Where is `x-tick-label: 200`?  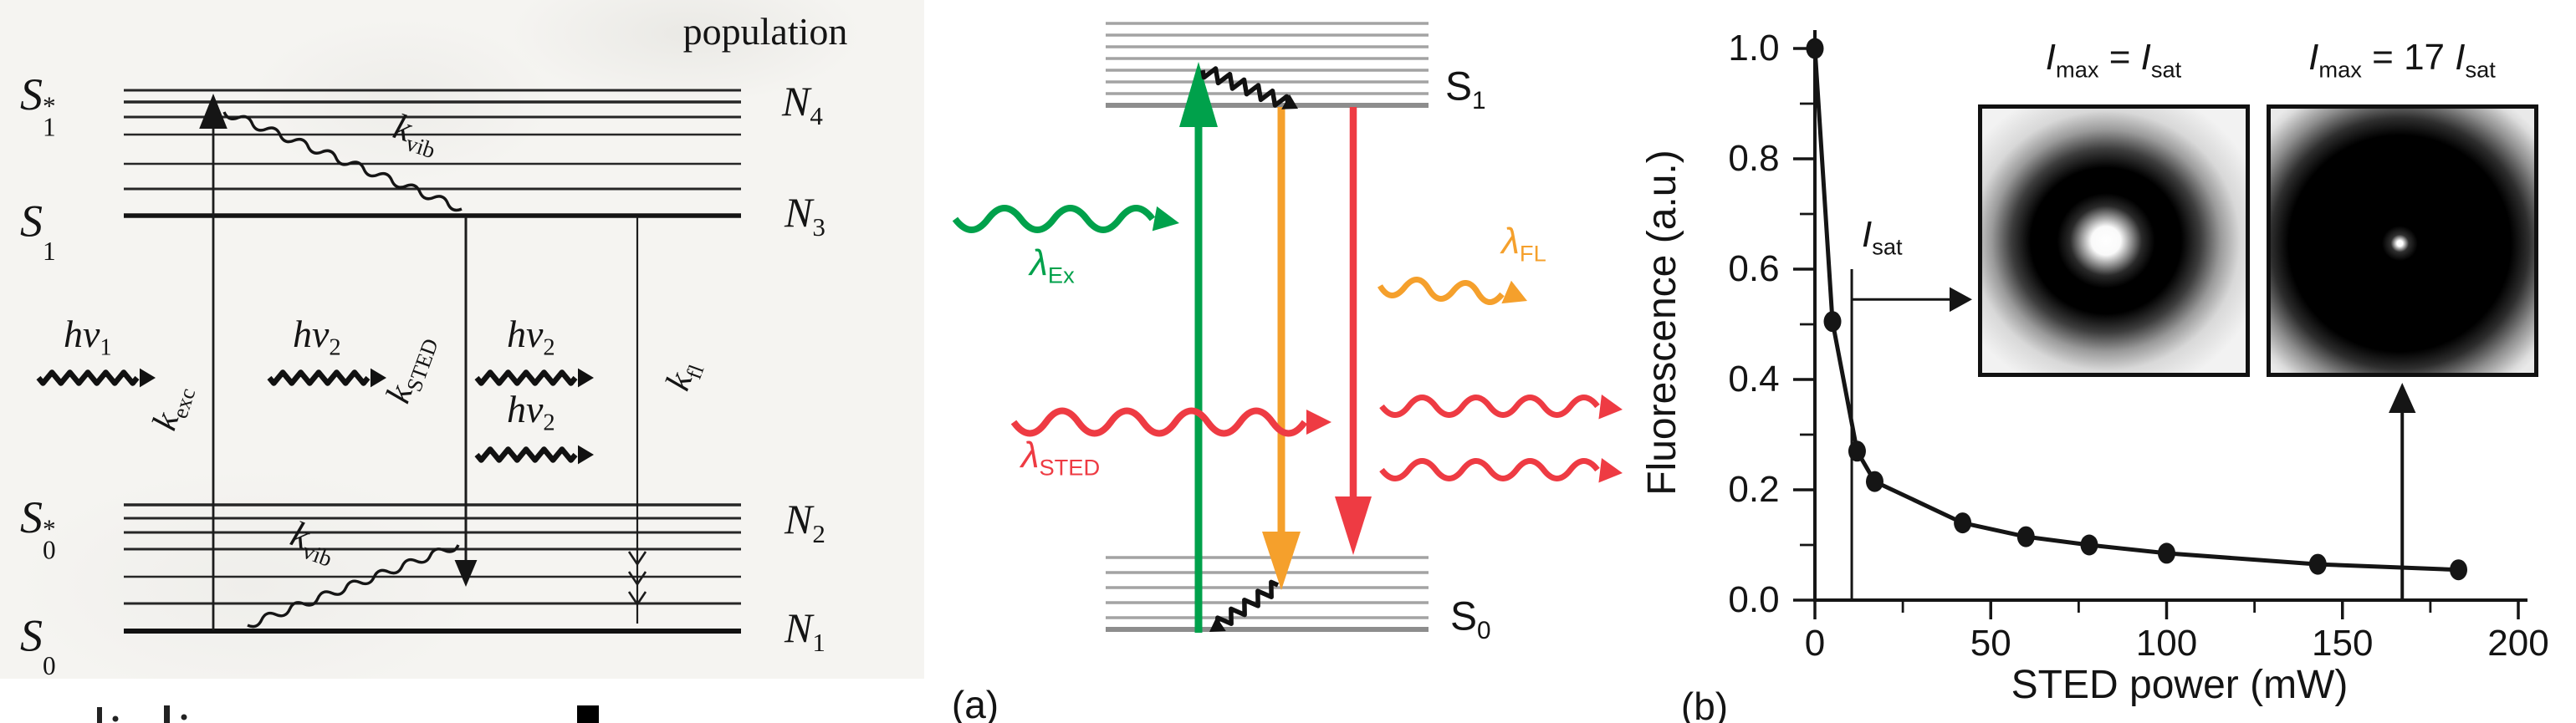 x-tick-label: 200 is located at coordinates (2518, 643).